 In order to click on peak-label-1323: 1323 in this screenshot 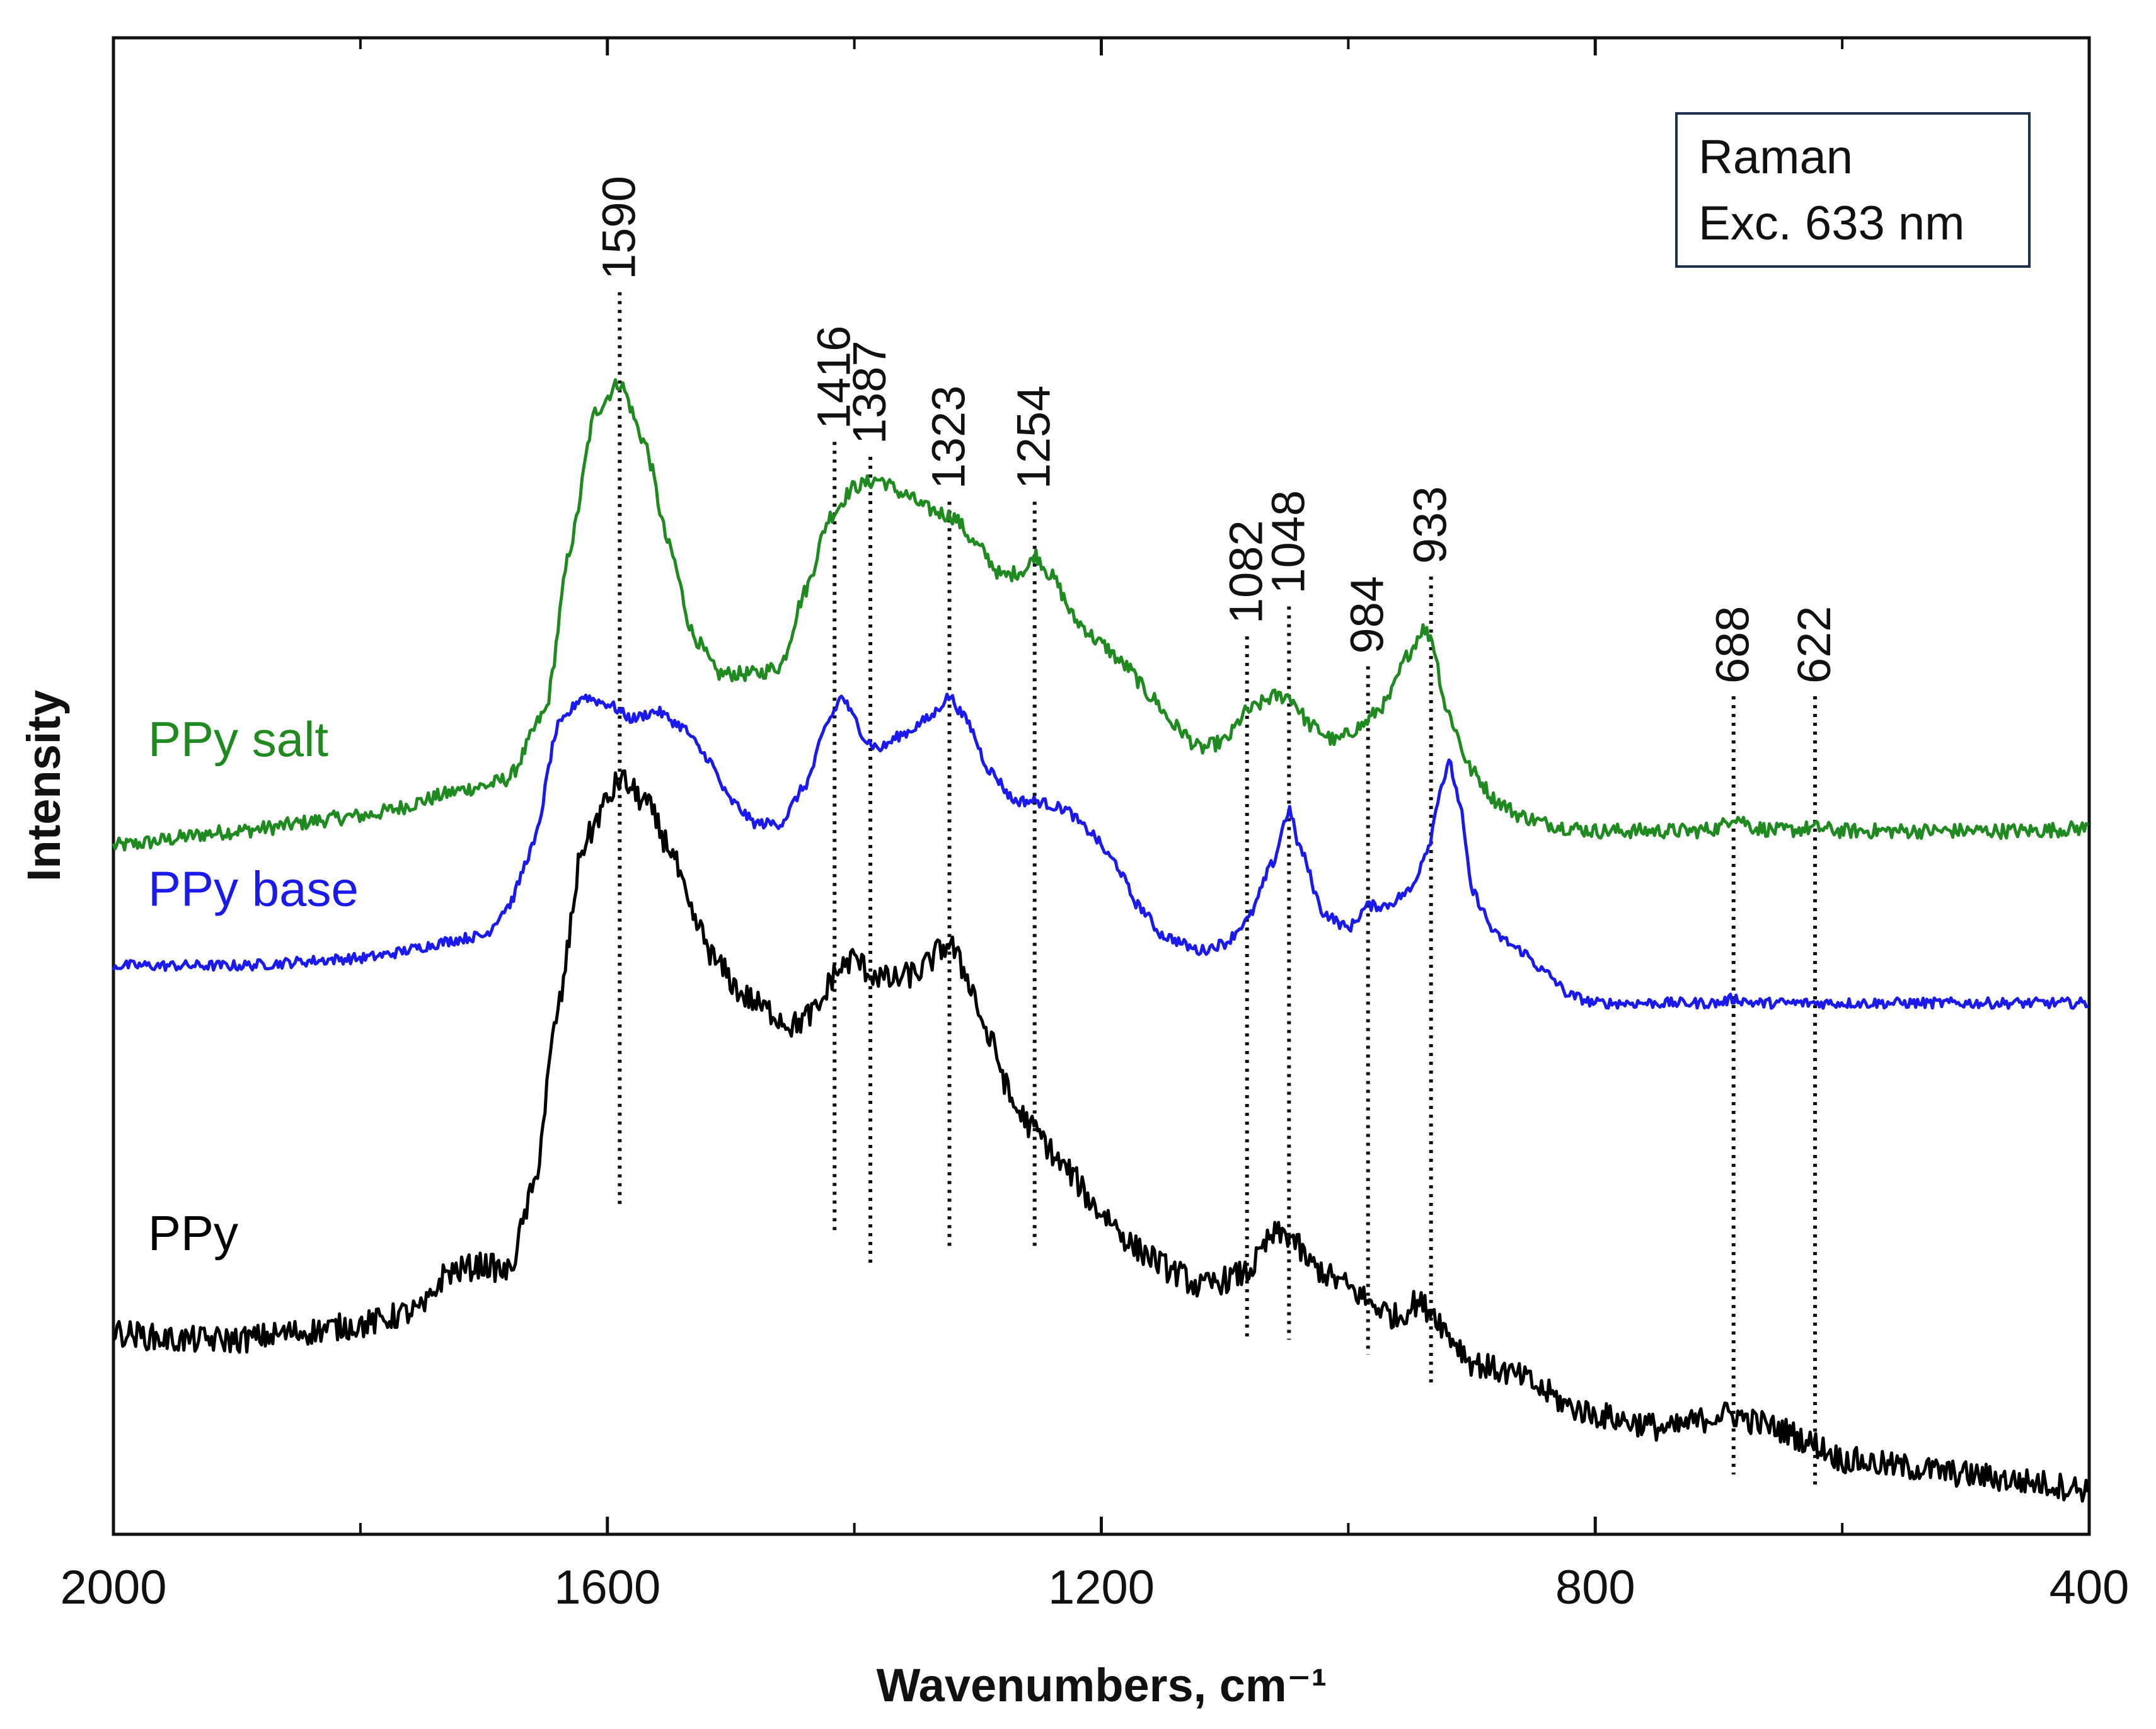, I will do `click(948, 438)`.